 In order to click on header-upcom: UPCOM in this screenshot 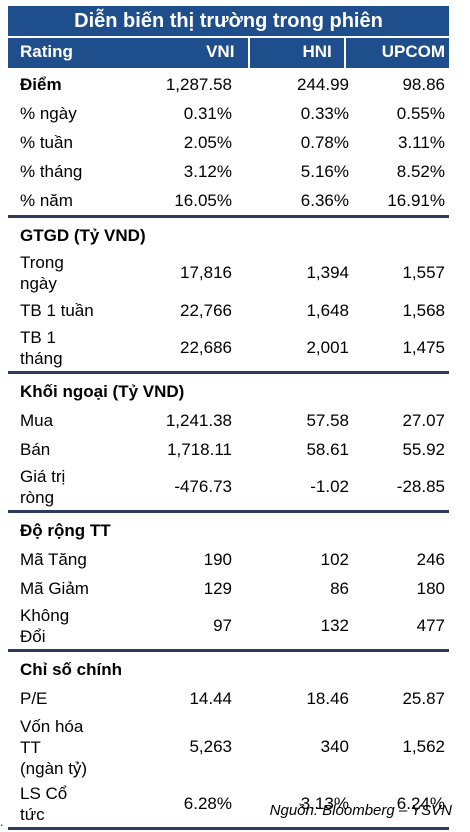, I will do `click(396, 53)`.